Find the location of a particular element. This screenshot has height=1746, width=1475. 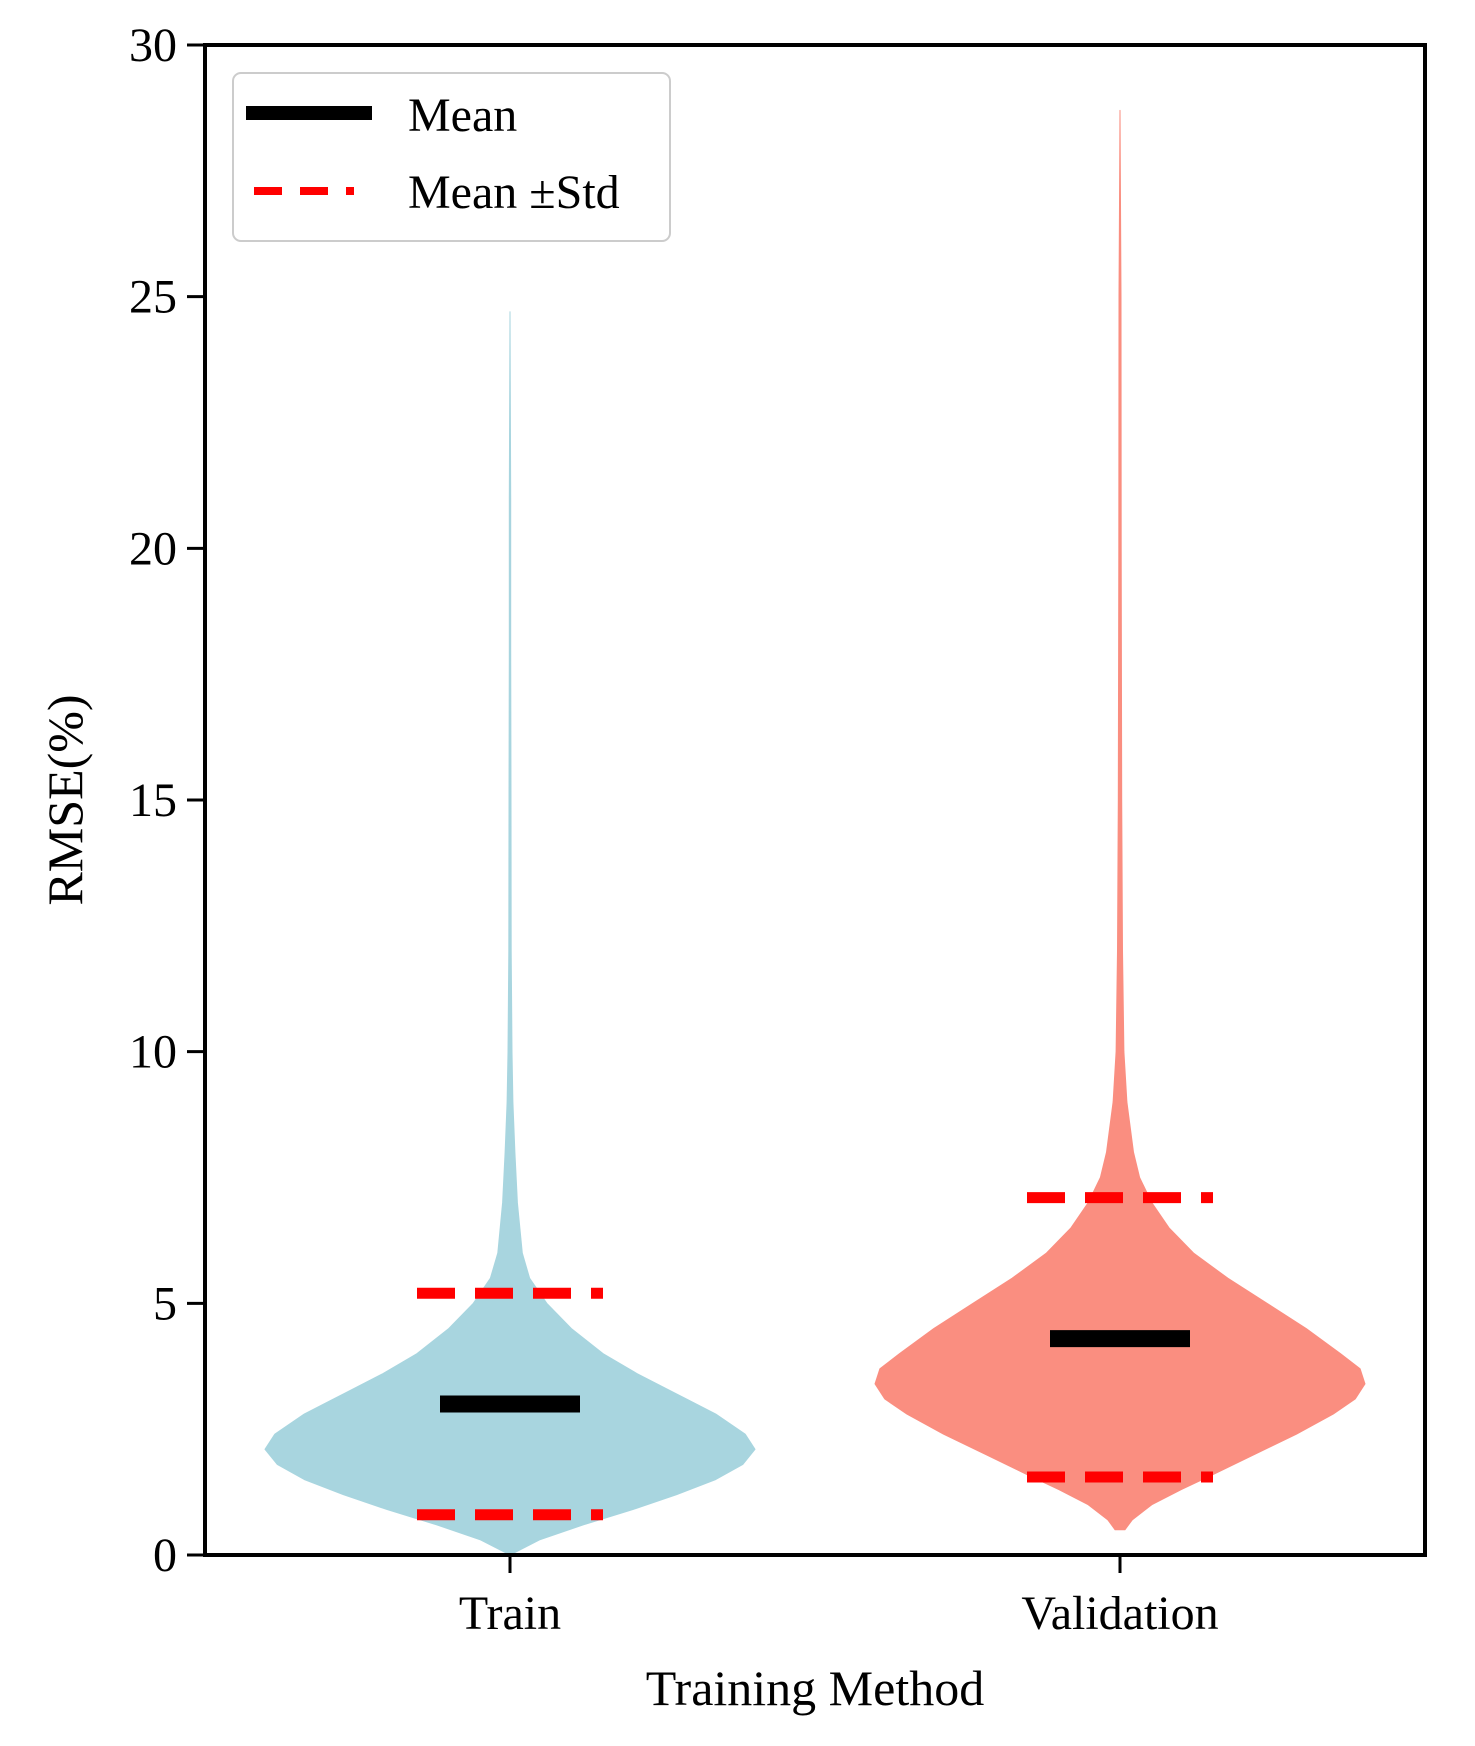

y-tick-label: 25 is located at coordinates (153, 297).